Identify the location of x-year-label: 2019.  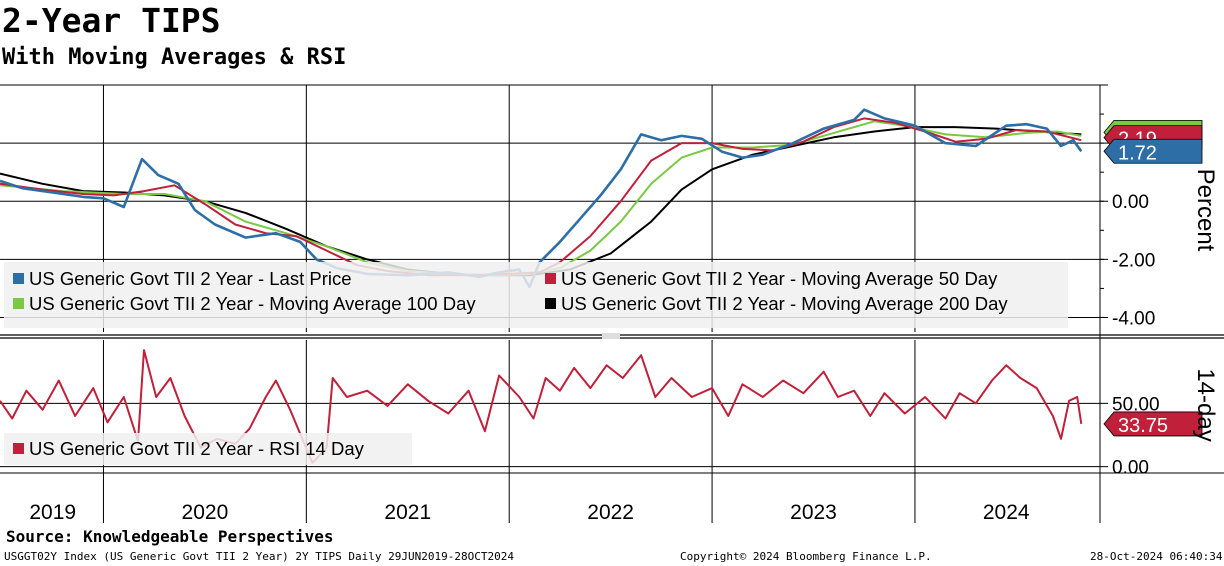
(52, 512).